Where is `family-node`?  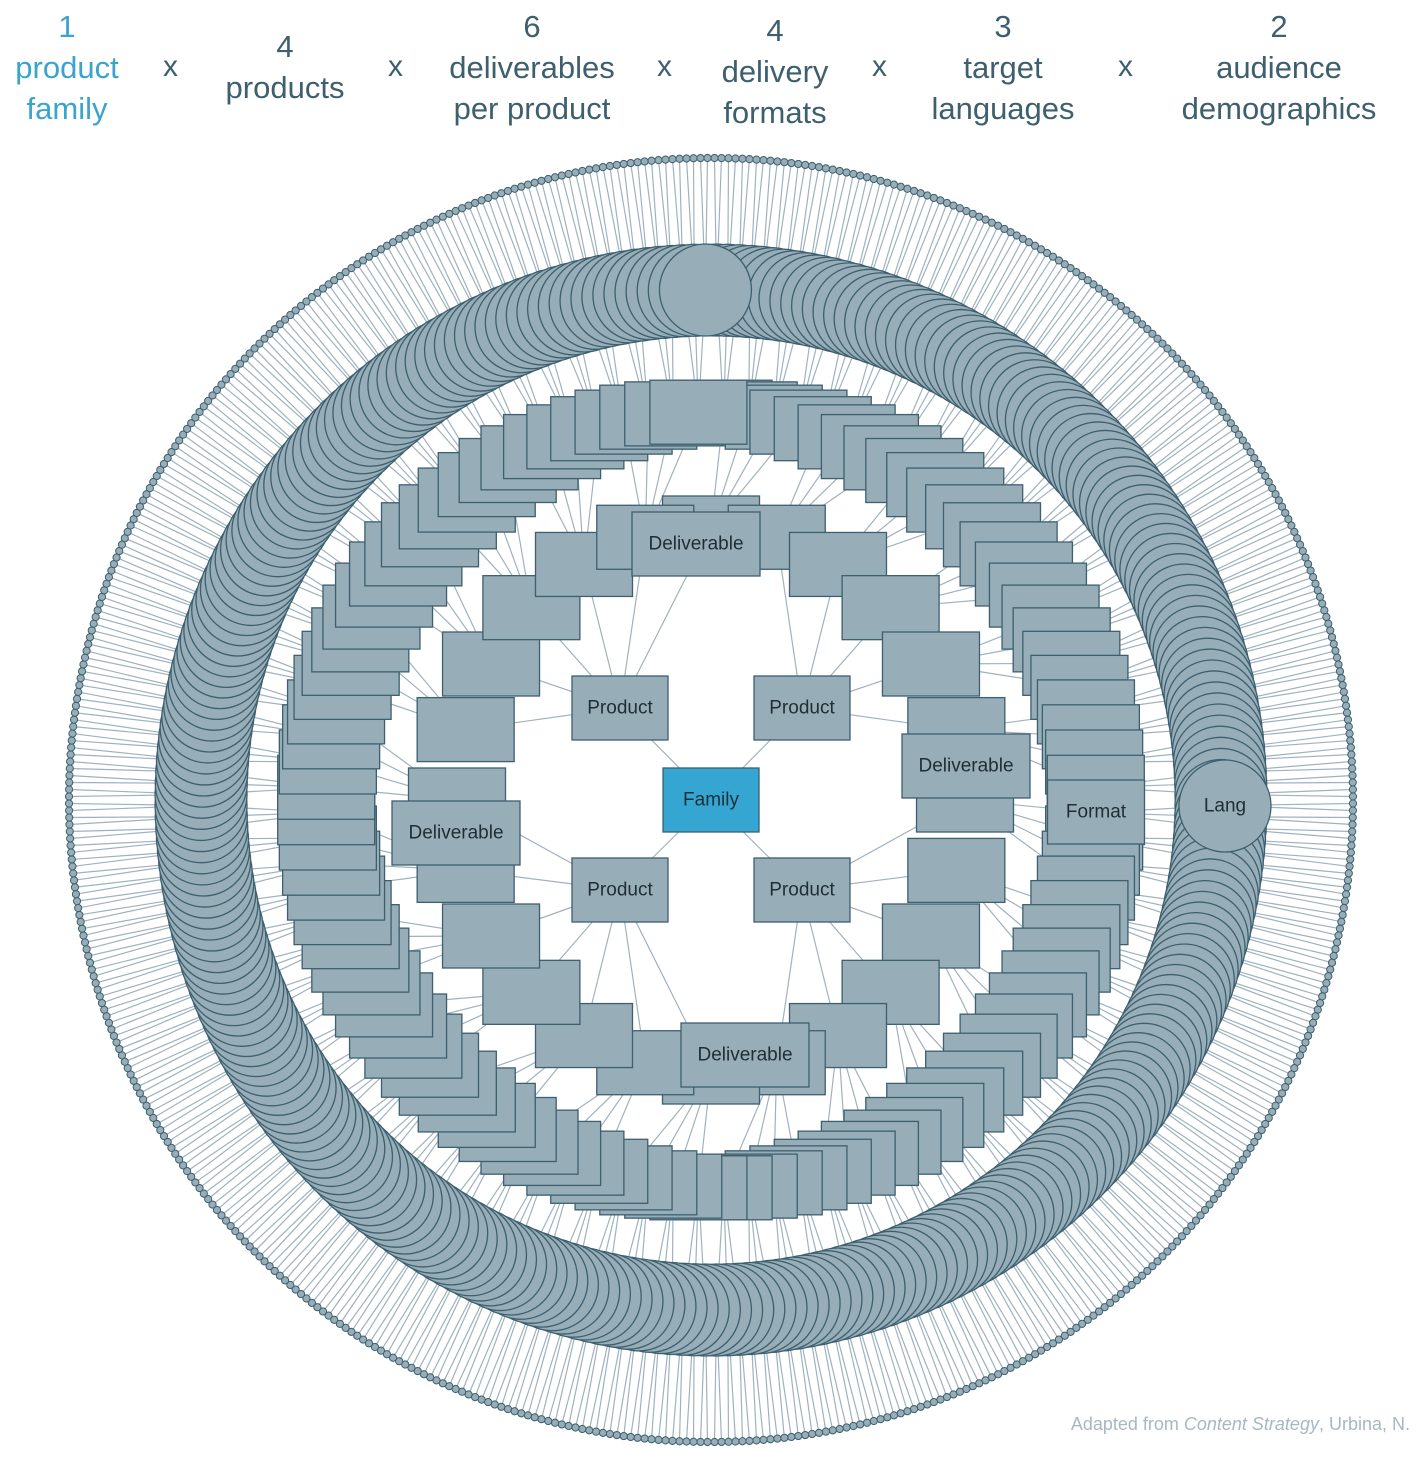
family-node is located at coordinates (711, 800).